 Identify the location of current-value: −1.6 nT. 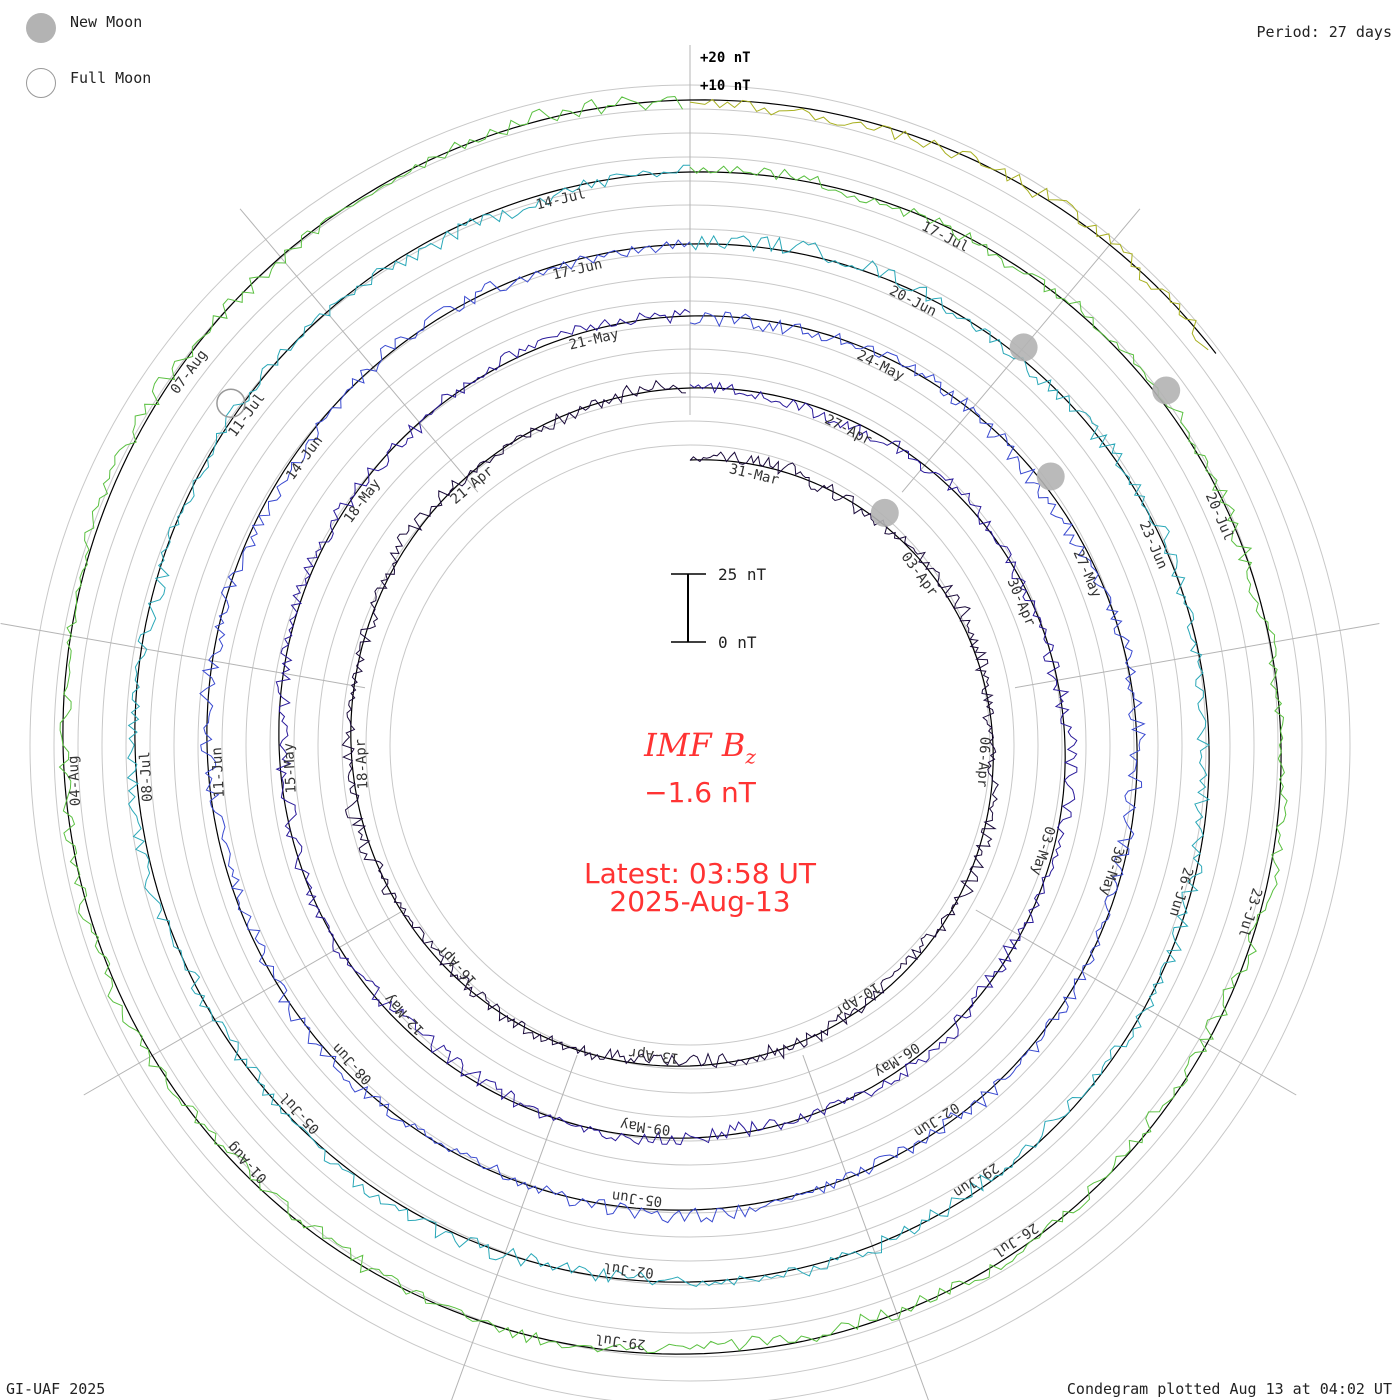
(700, 792).